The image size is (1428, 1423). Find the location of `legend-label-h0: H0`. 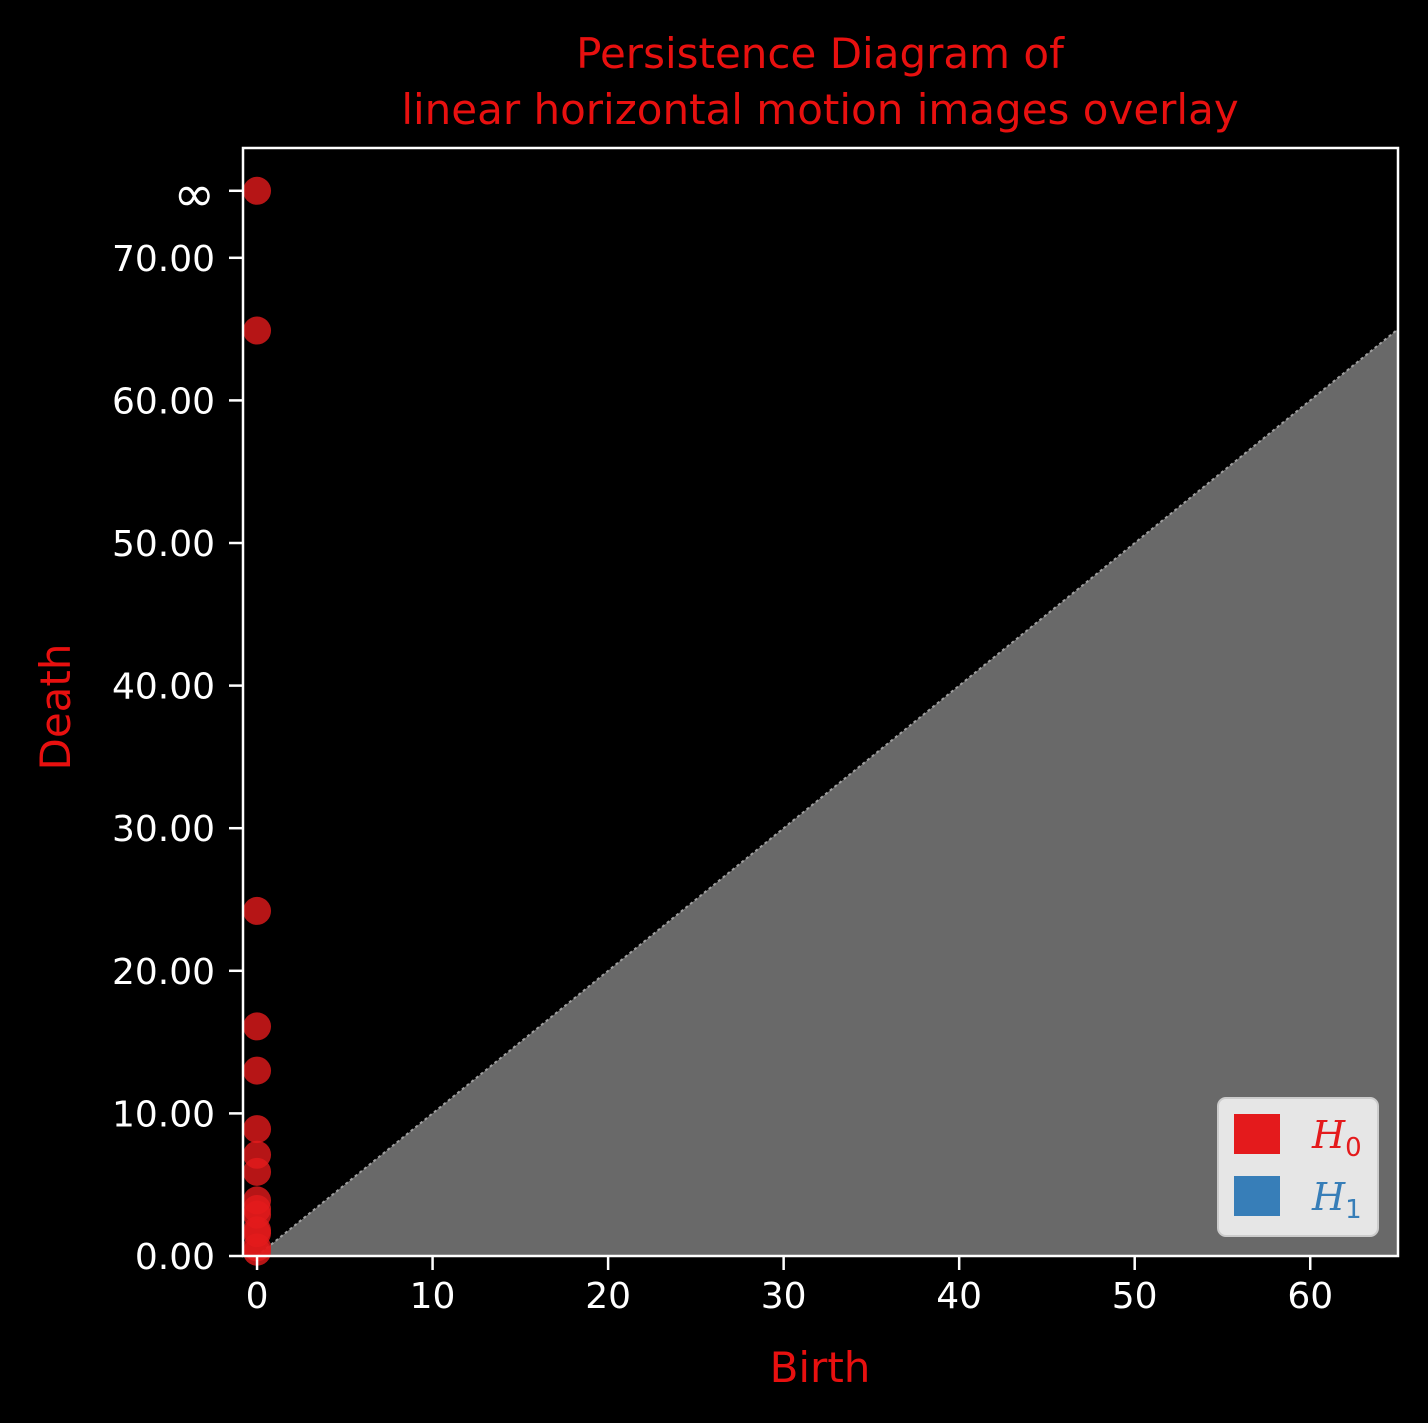

legend-label-h0: H0 is located at coordinates (1336, 1138).